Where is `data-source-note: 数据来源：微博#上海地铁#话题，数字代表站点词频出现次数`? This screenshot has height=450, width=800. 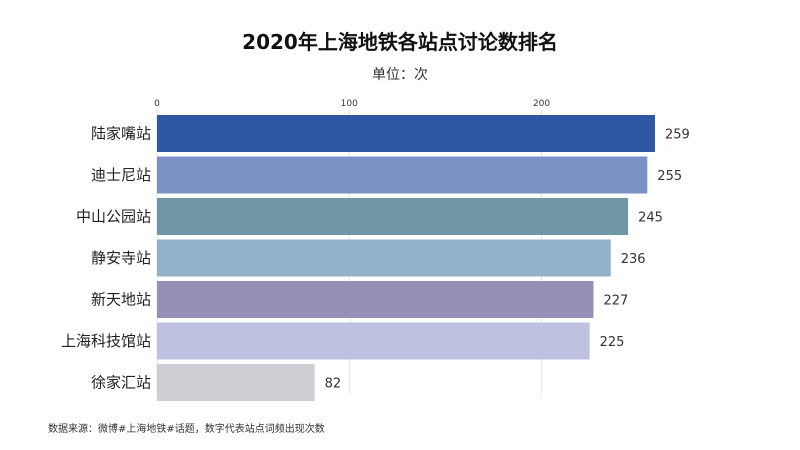
data-source-note: 数据来源：微博#上海地铁#话题，数字代表站点词频出现次数 is located at coordinates (186, 429).